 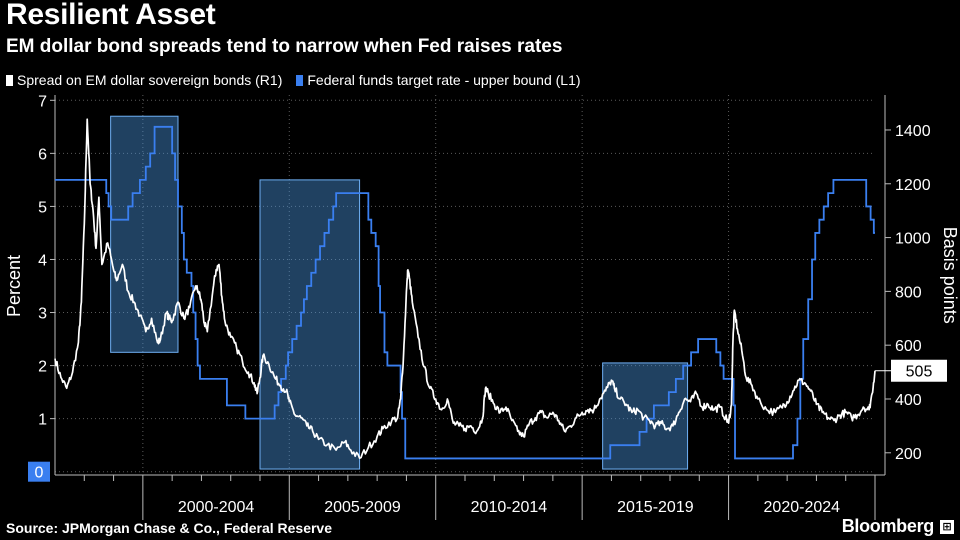 I want to click on right-value-badge-text: 505, so click(x=919, y=372).